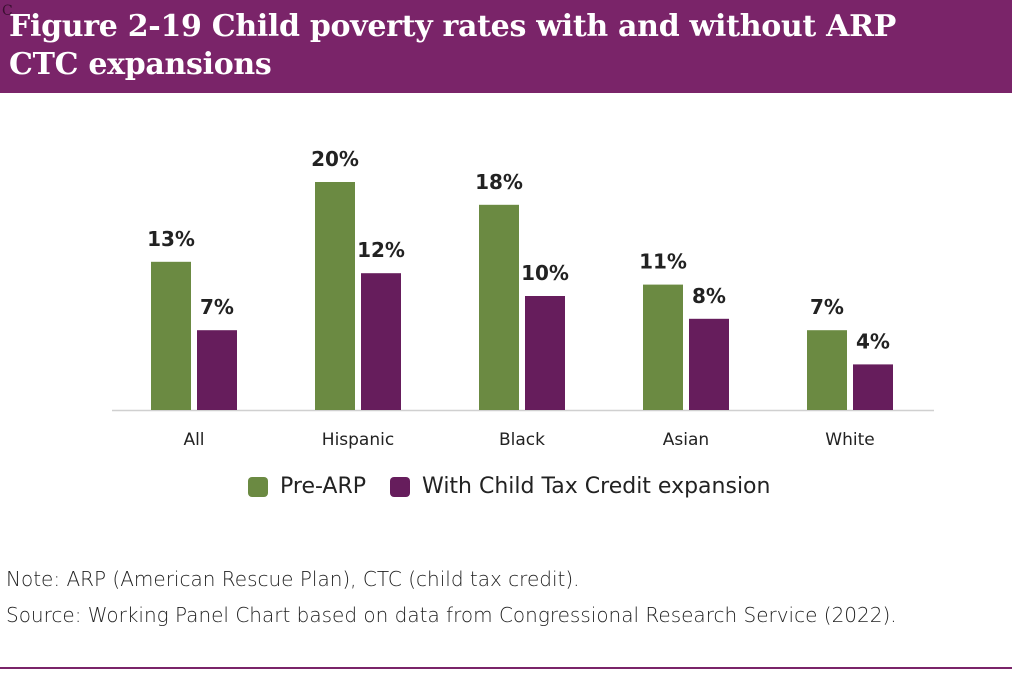 This screenshot has height=676, width=1012. I want to click on corner-mark: C, so click(7, 11).